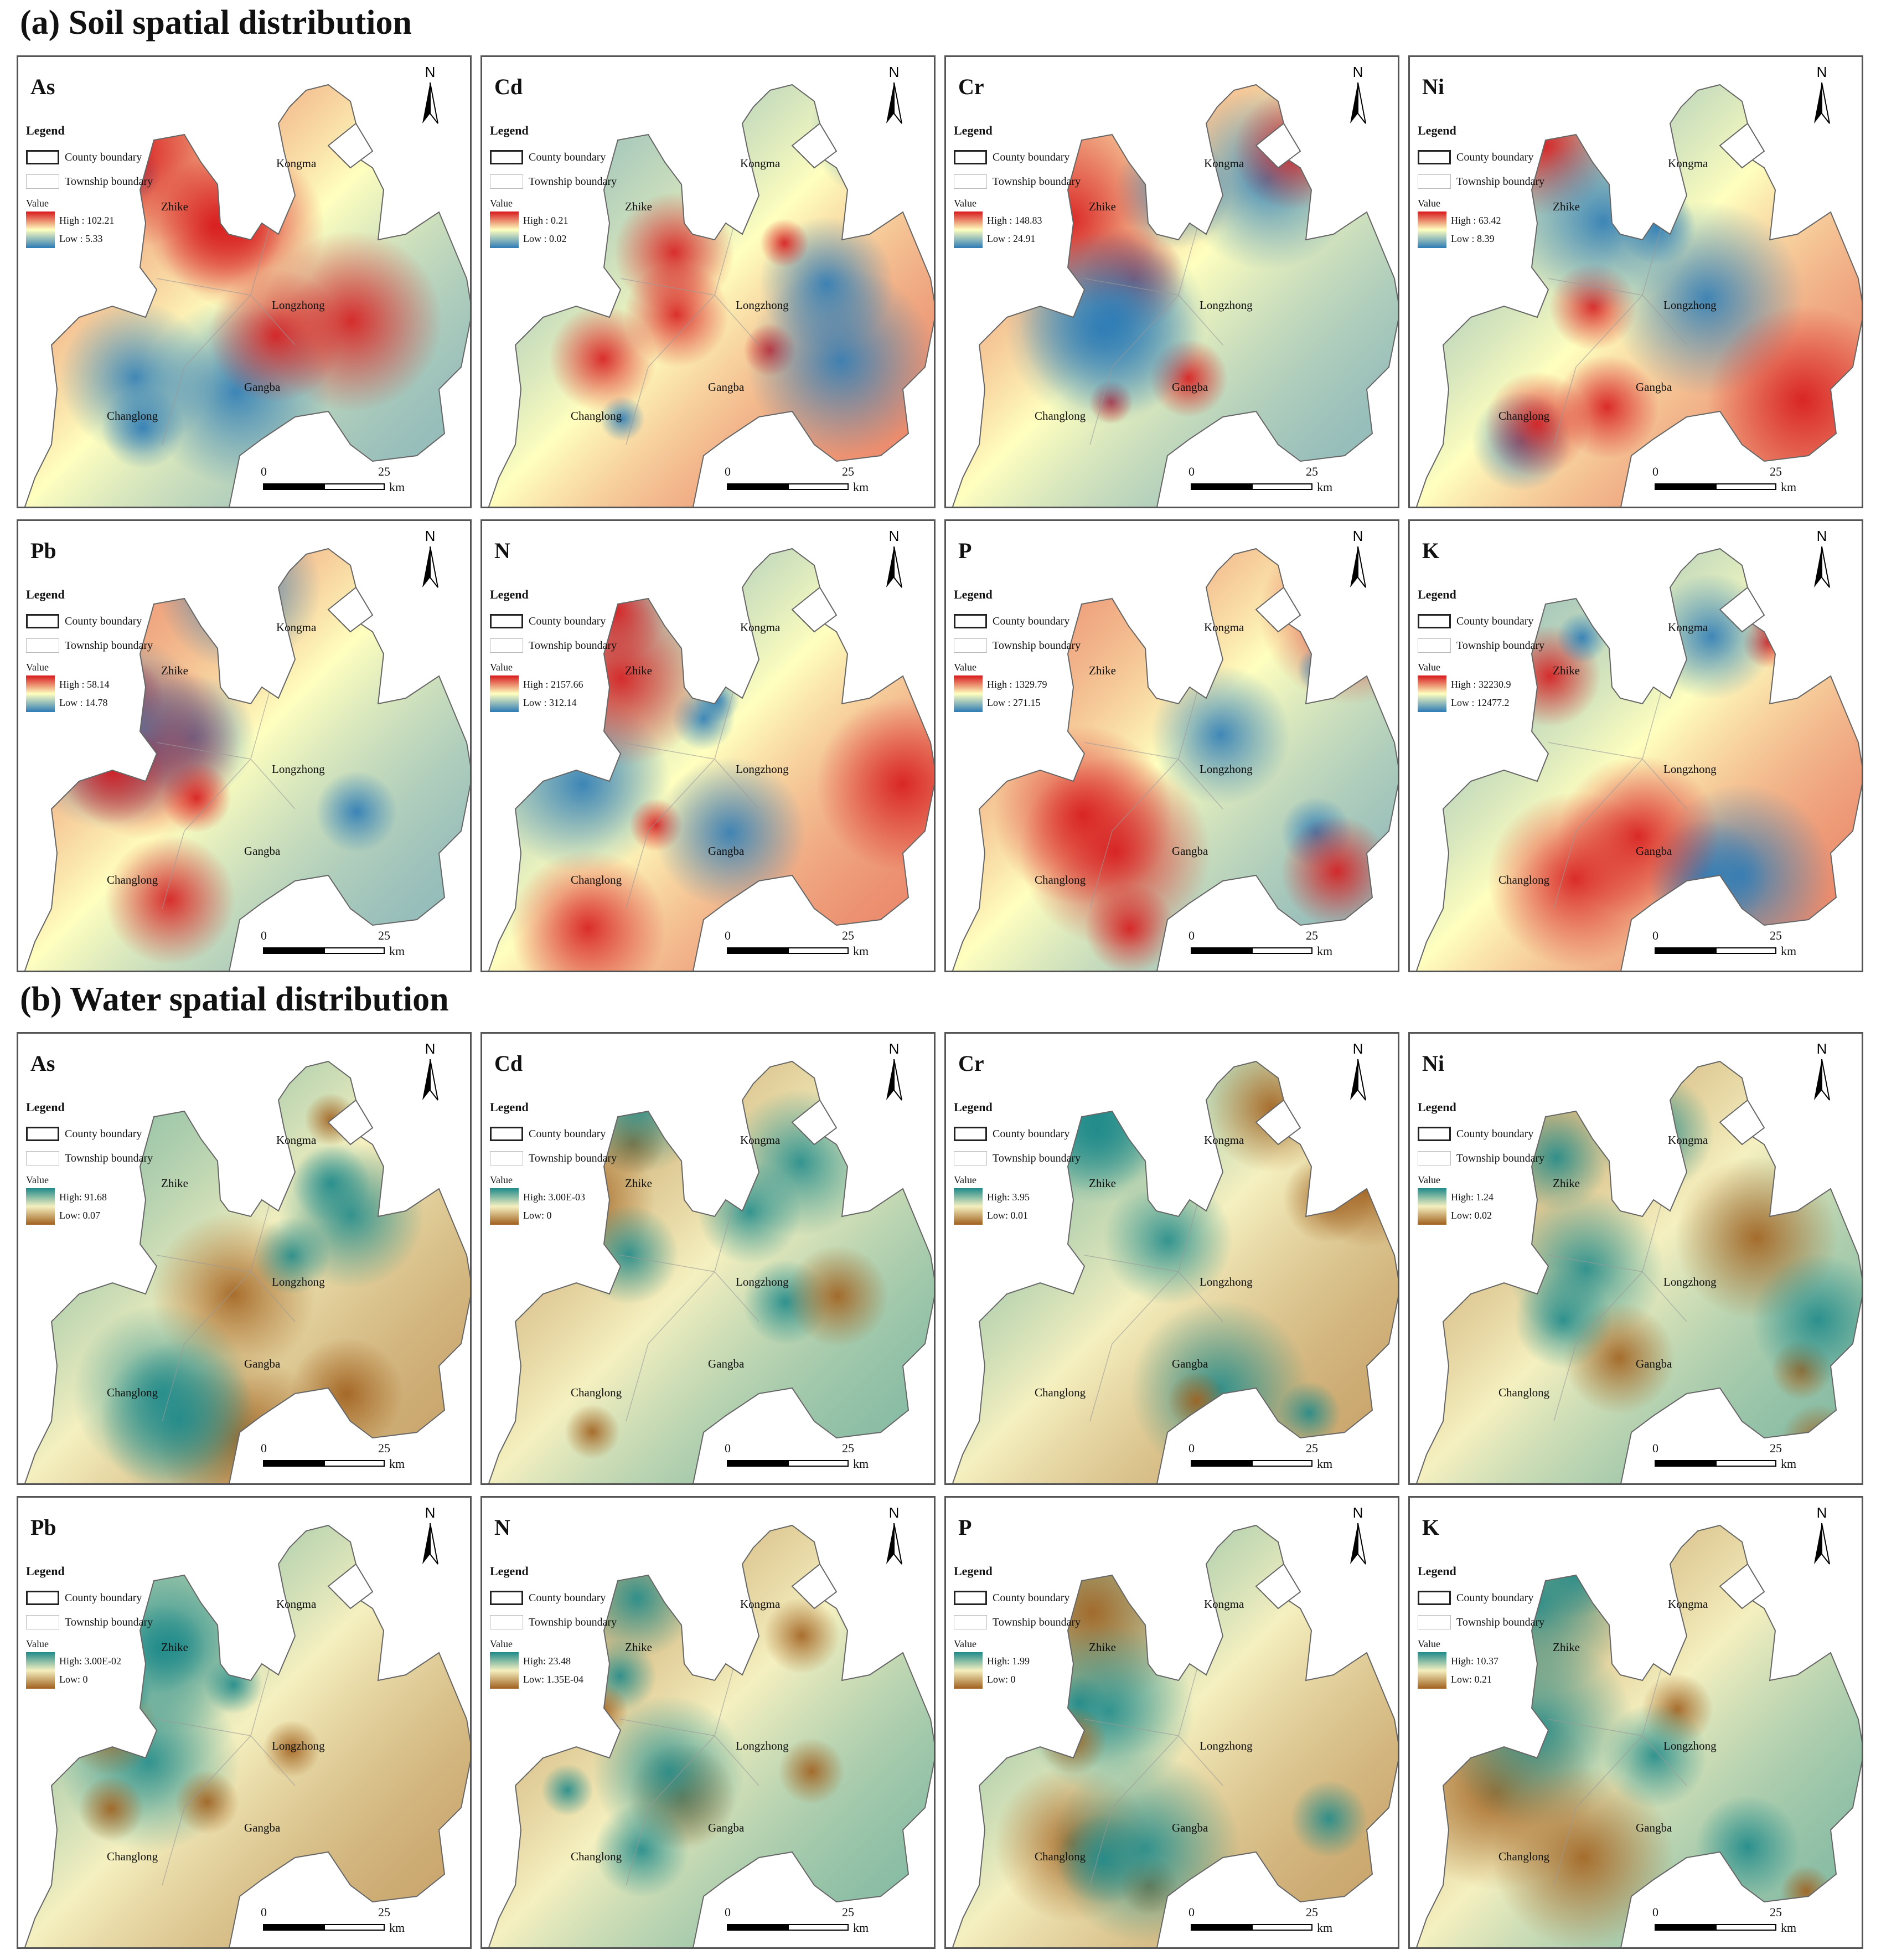 This screenshot has height=1960, width=1881. I want to click on element-label: Ni, so click(1433, 1063).